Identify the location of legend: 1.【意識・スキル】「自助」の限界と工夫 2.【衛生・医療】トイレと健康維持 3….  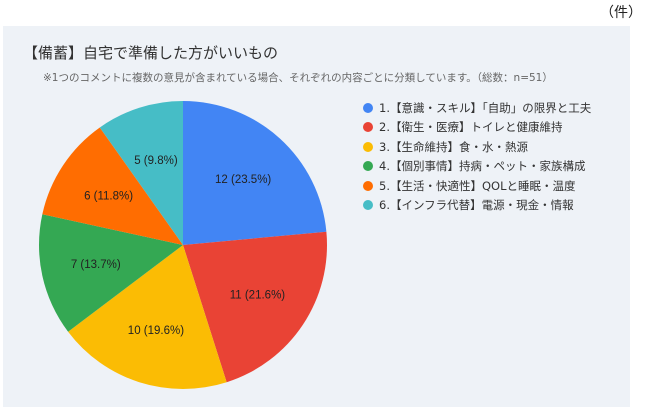
(477, 156).